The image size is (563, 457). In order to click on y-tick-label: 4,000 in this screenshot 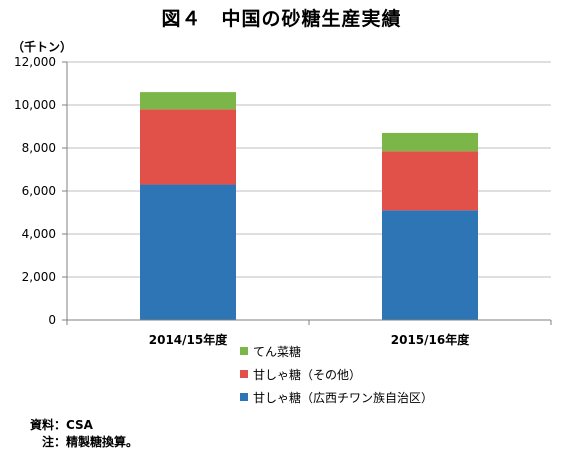, I will do `click(39, 234)`.